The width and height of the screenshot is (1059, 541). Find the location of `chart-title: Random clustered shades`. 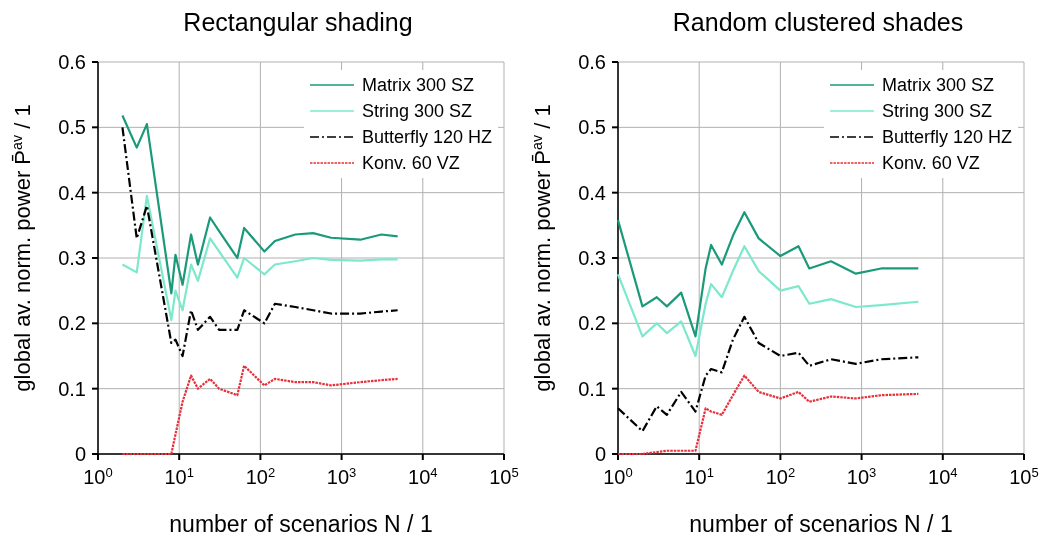

chart-title: Random clustered shades is located at coordinates (818, 23).